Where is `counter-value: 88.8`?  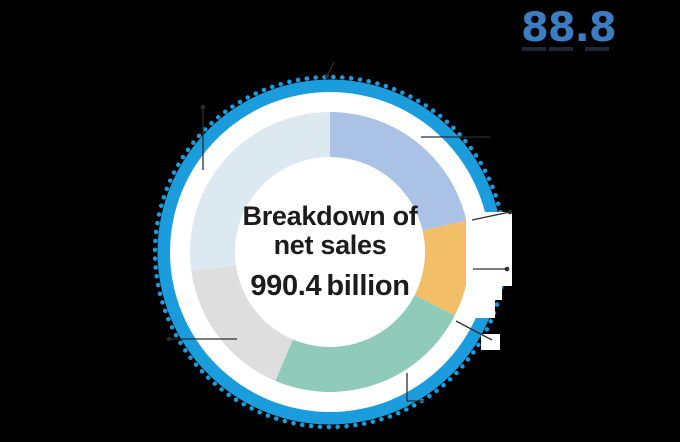
counter-value: 88.8 is located at coordinates (569, 28).